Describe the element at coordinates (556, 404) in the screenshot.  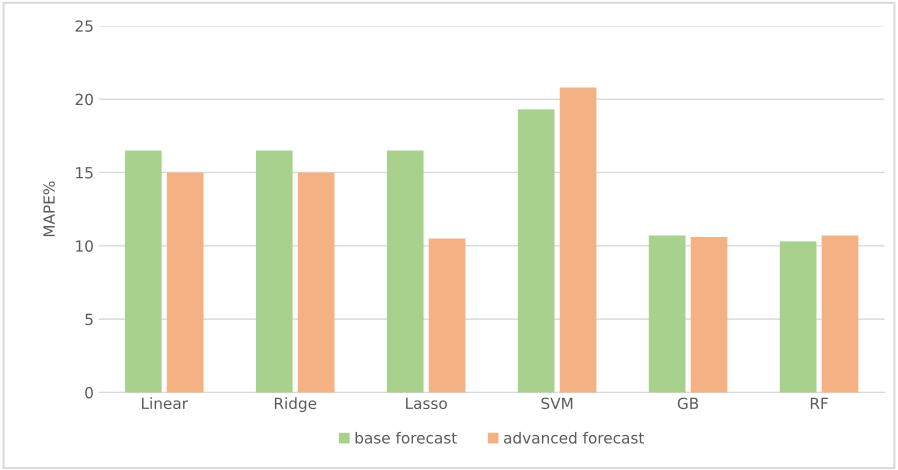
I see `x-tick-label: SVM` at that location.